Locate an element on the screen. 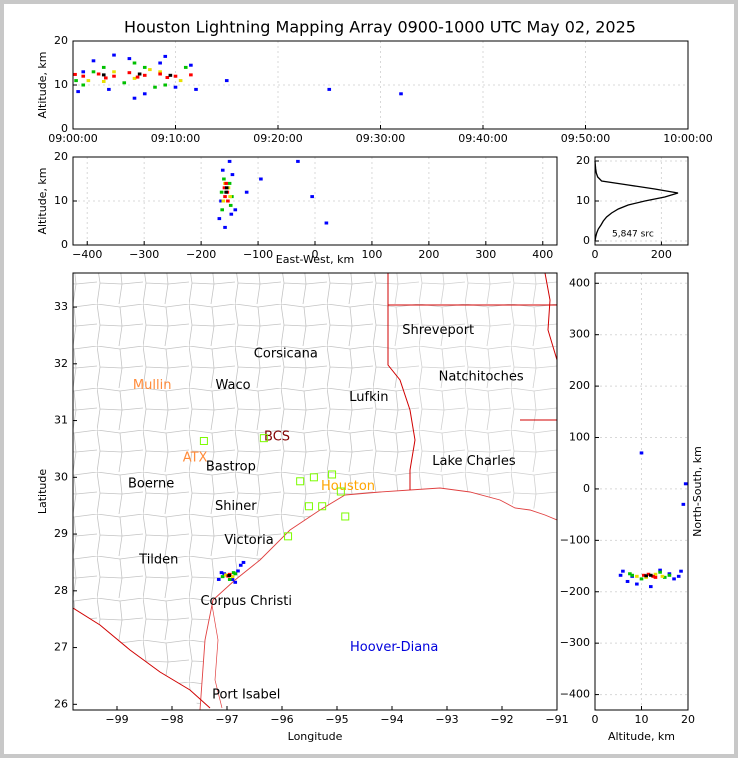 This screenshot has height=758, width=738. city-label: Lake Charles is located at coordinates (474, 461).